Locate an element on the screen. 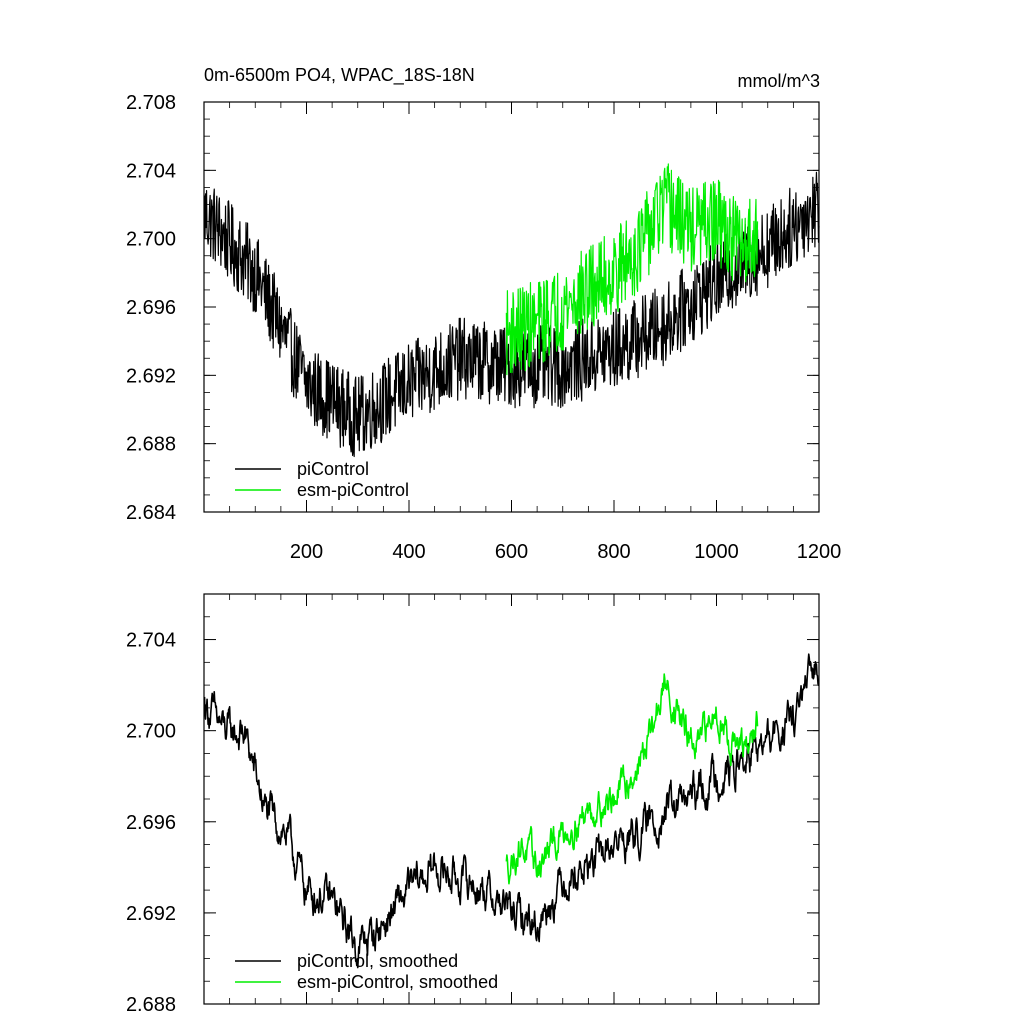  top-panel-title: 0m-6500m PO4, WPAC_18S-18N is located at coordinates (339, 75).